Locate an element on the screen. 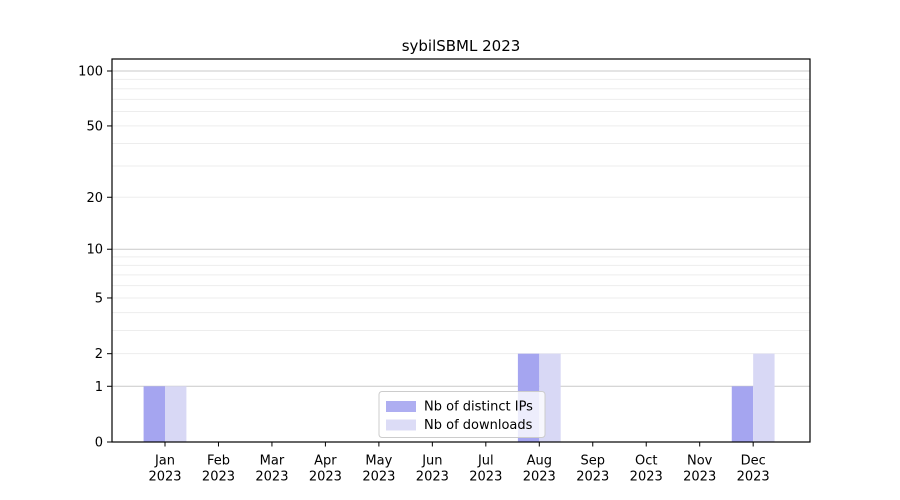  x-tick-label-month: Sep is located at coordinates (593, 461).